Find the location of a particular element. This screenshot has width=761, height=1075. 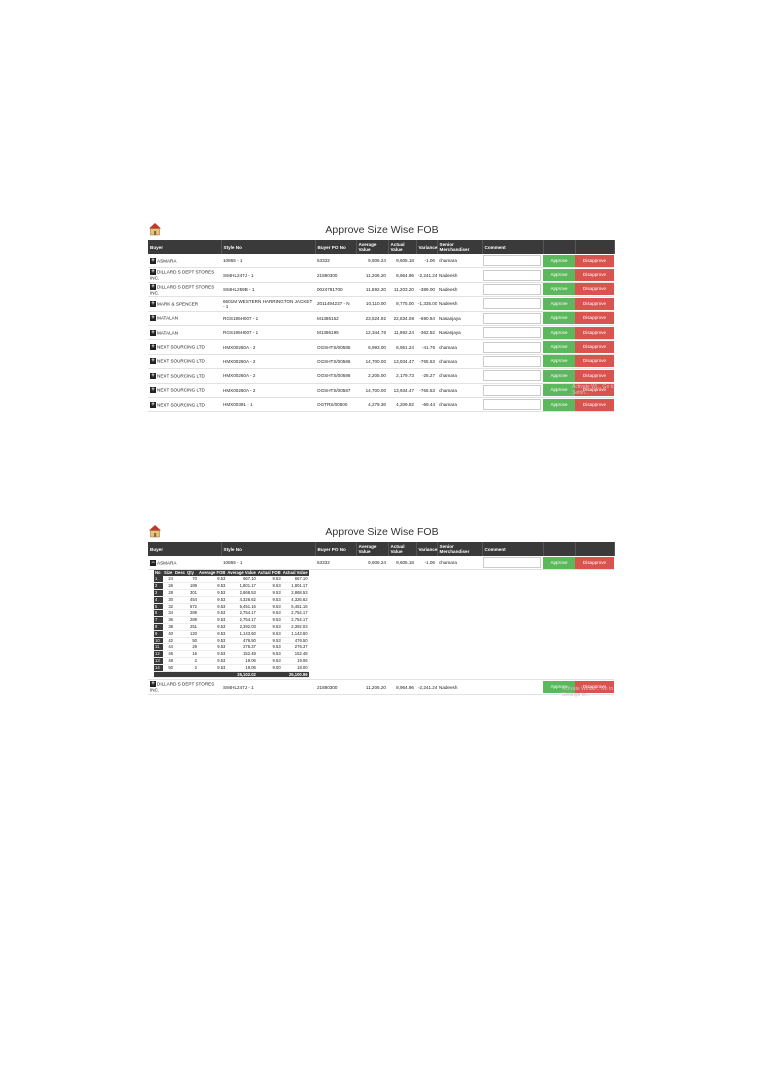

col-avg: Average Value is located at coordinates (372, 549).